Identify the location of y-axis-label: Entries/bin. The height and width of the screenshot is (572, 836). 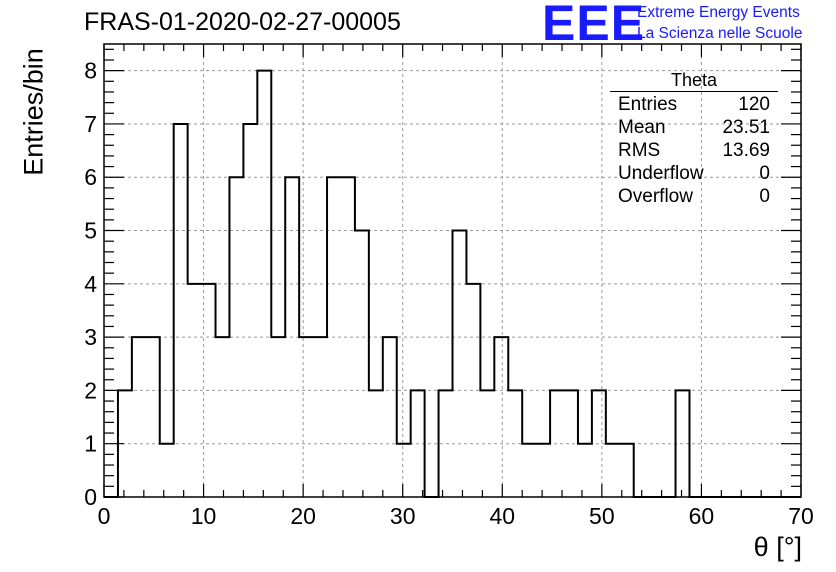
(33, 112).